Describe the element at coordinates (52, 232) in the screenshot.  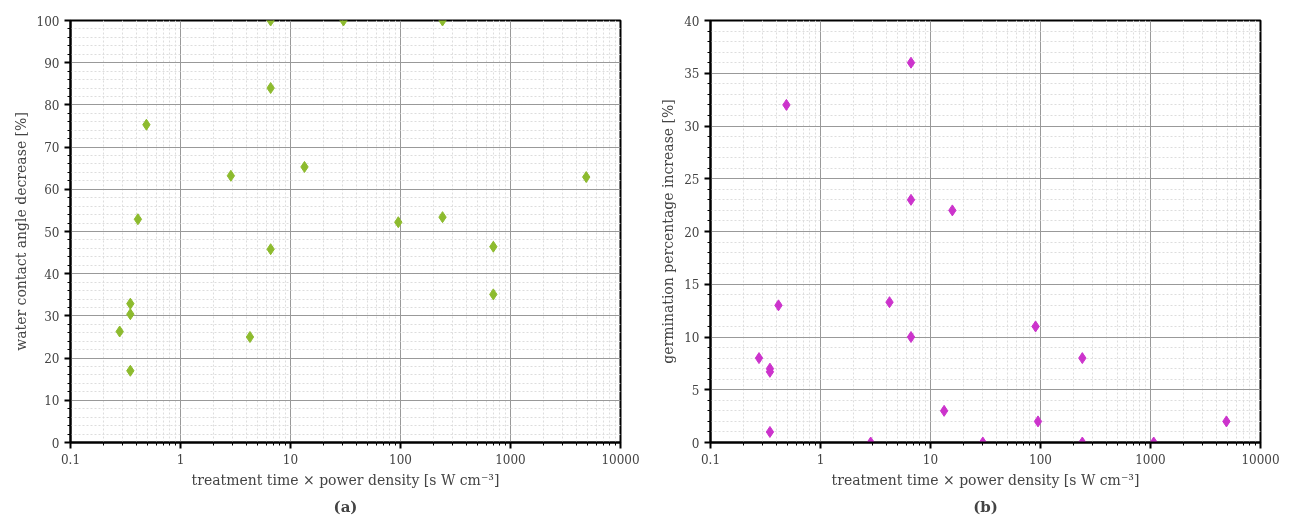
I see `y-tick-label: 50` at that location.